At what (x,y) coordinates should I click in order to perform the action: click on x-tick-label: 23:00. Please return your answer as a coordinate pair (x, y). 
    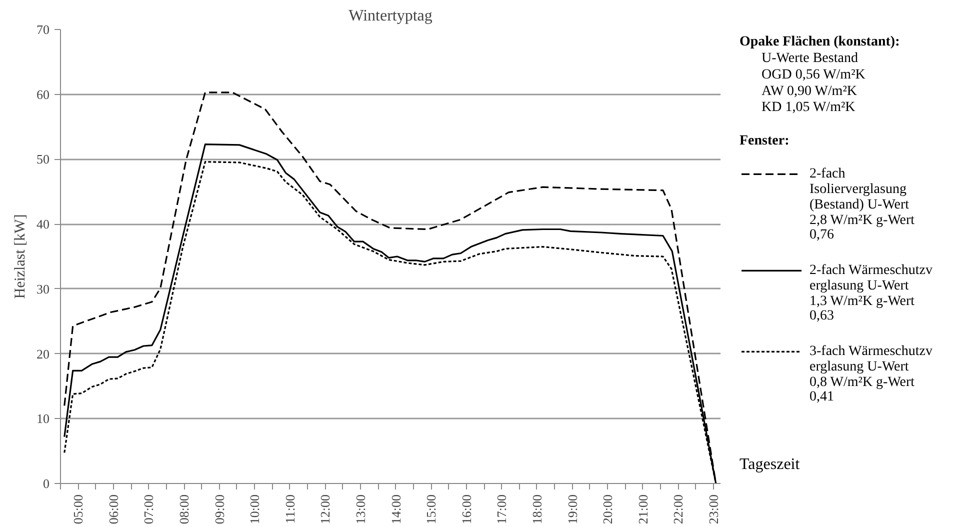
    Looking at the image, I should click on (713, 509).